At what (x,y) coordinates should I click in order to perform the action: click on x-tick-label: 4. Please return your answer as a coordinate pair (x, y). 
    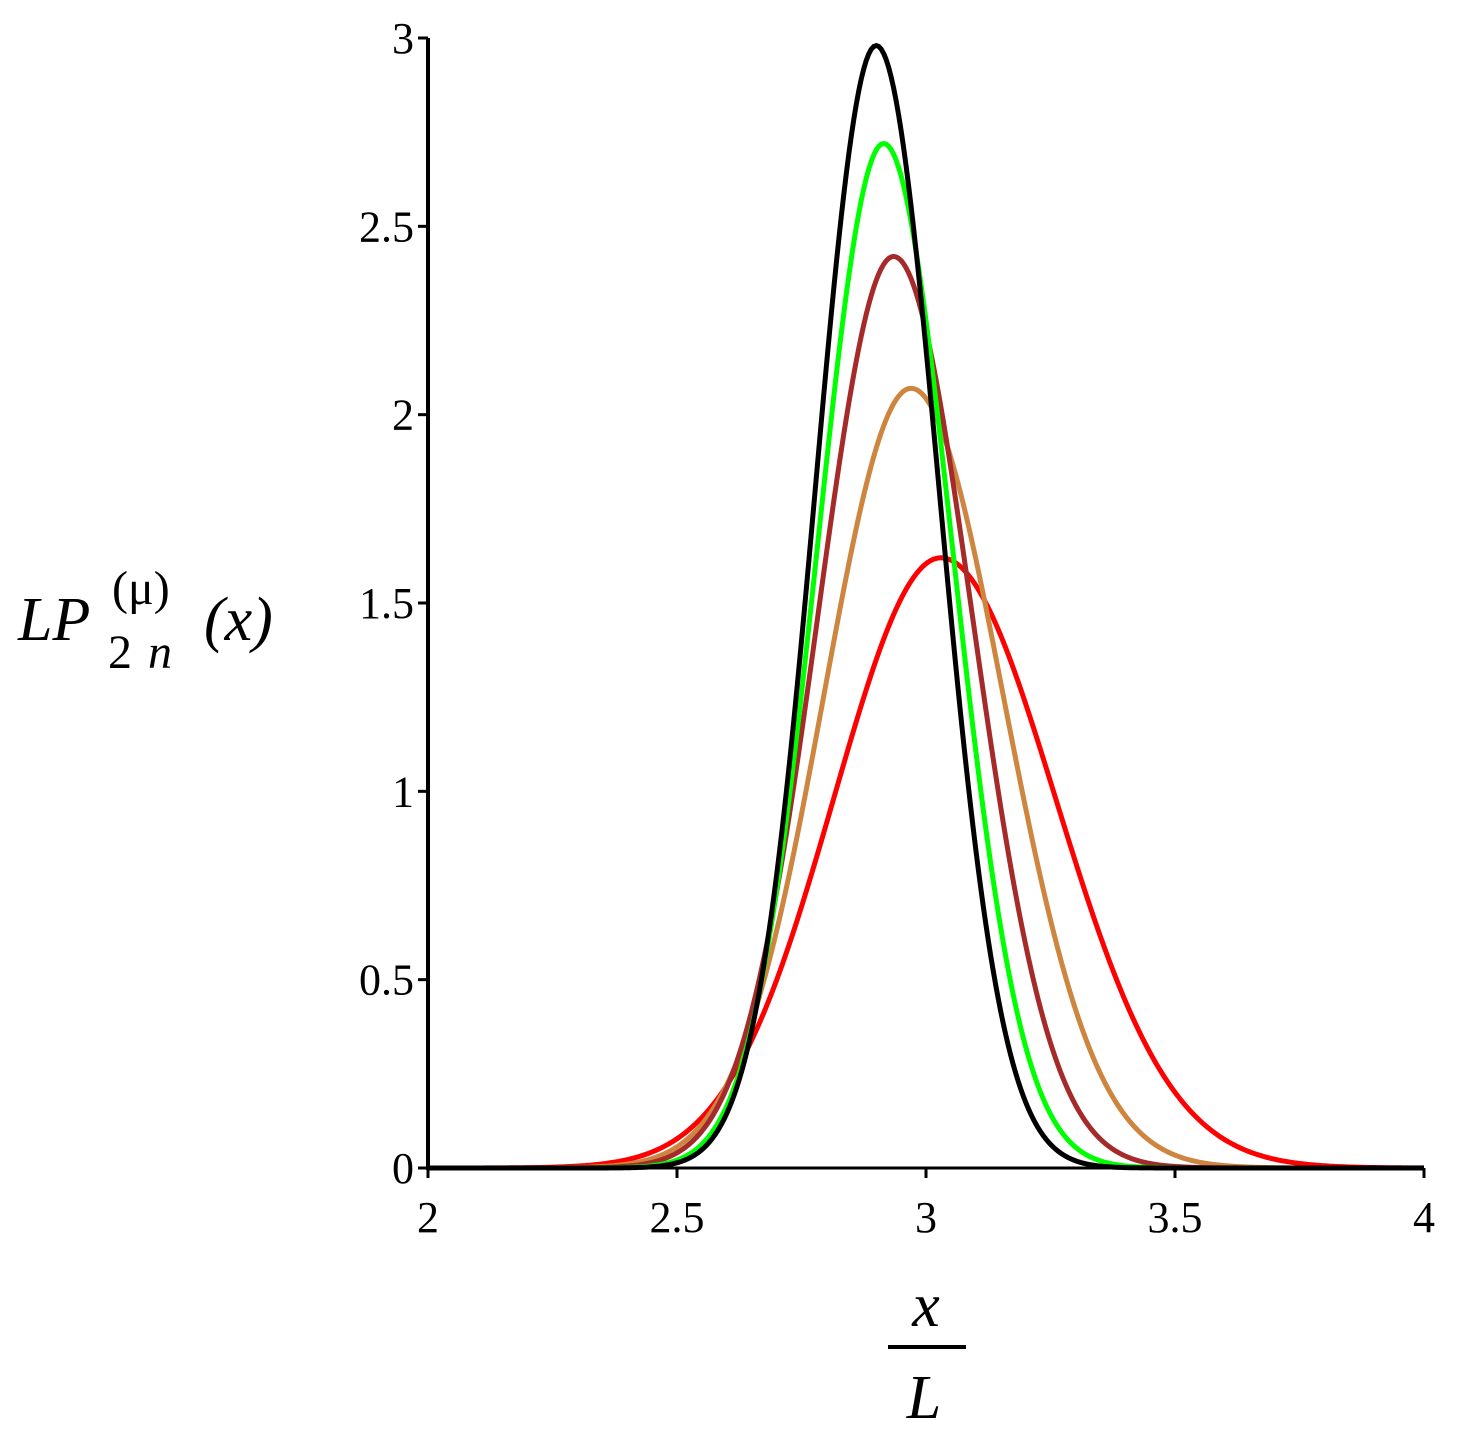
    Looking at the image, I should click on (1424, 1217).